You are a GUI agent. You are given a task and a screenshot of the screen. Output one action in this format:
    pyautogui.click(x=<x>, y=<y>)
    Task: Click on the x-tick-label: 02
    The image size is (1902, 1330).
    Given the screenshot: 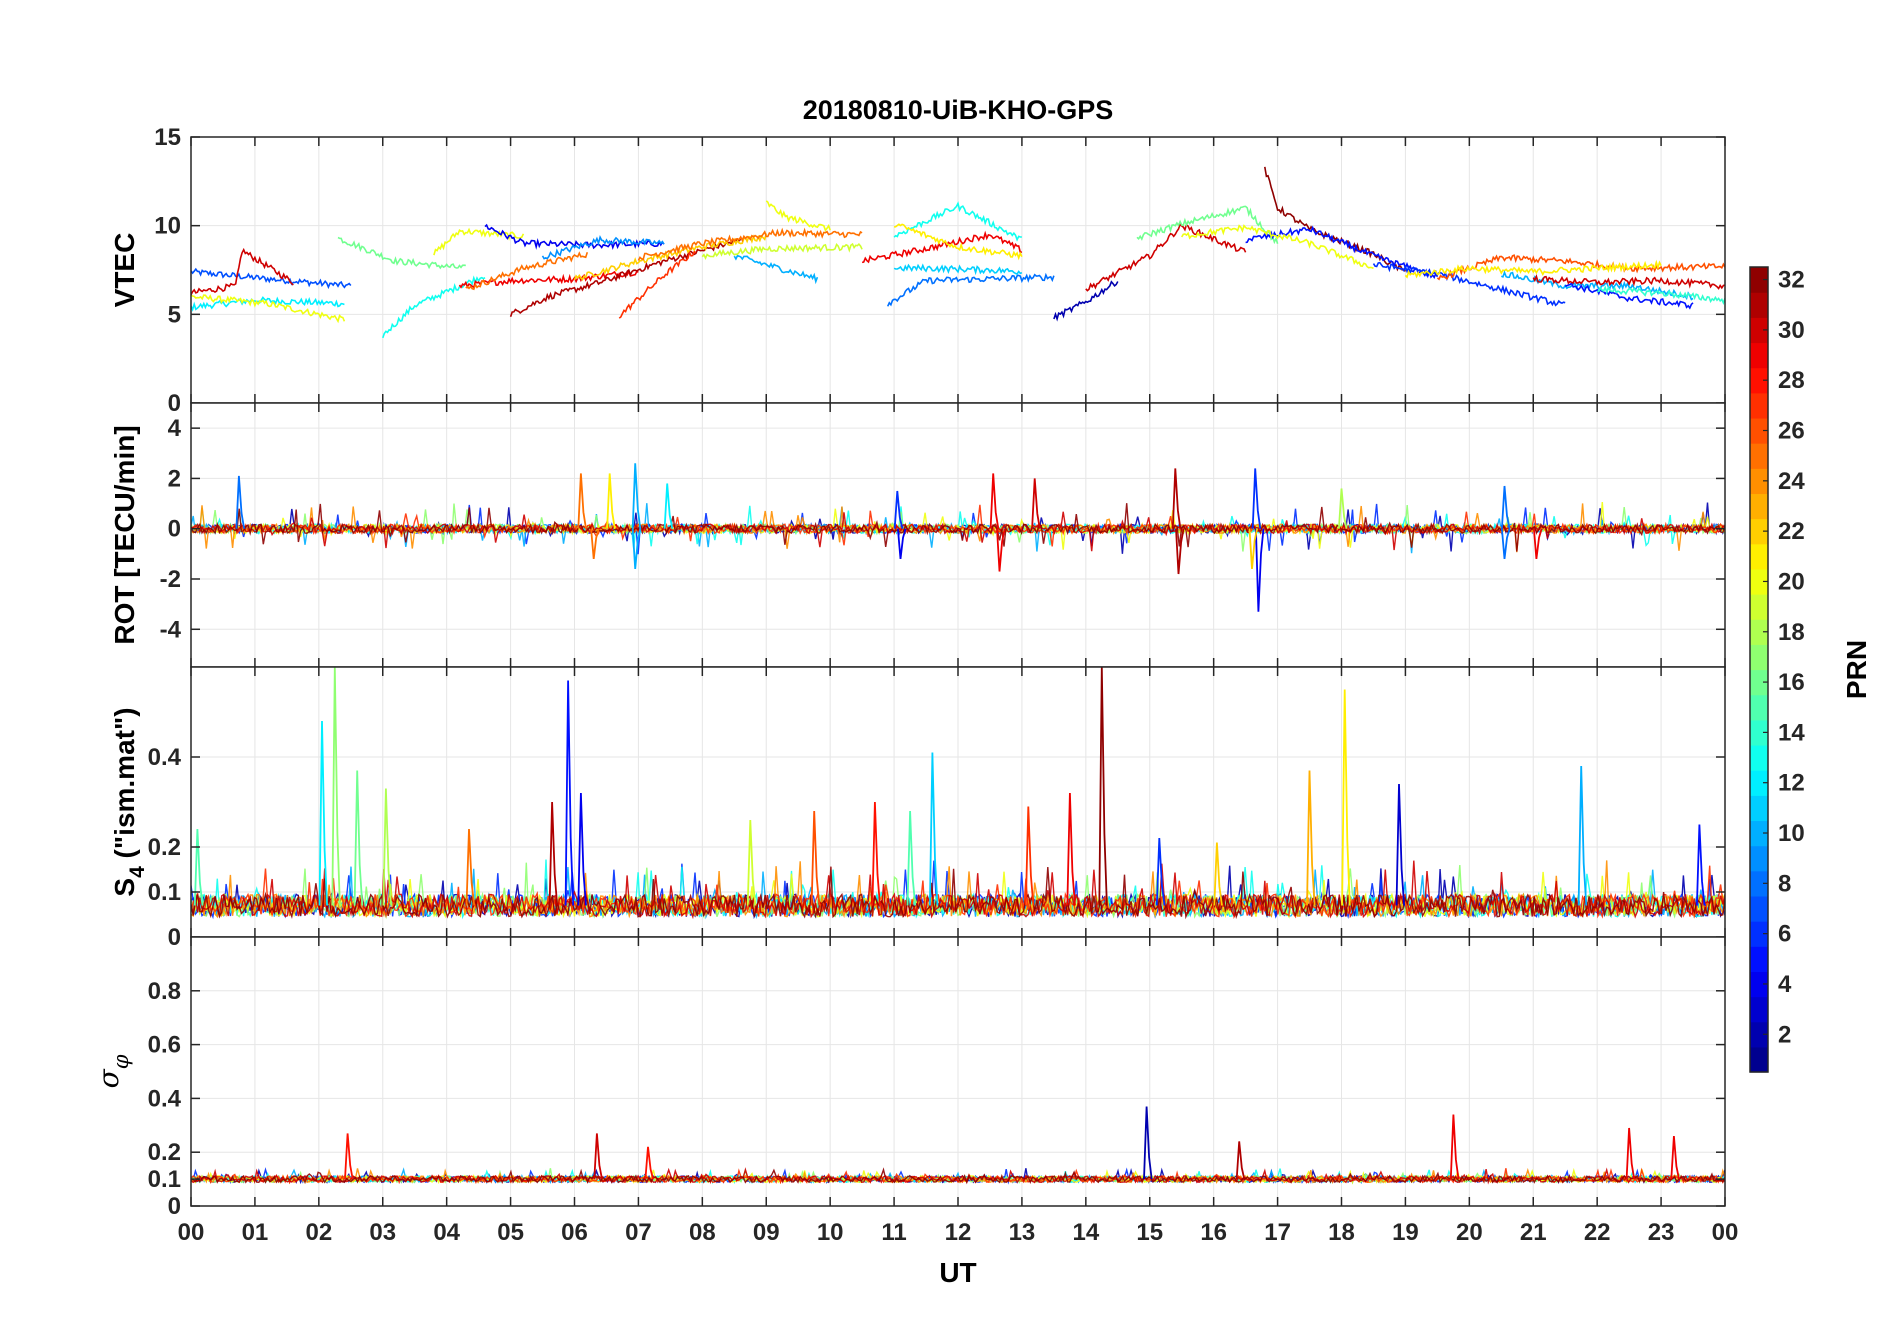 What is the action you would take?
    pyautogui.click(x=318, y=1232)
    